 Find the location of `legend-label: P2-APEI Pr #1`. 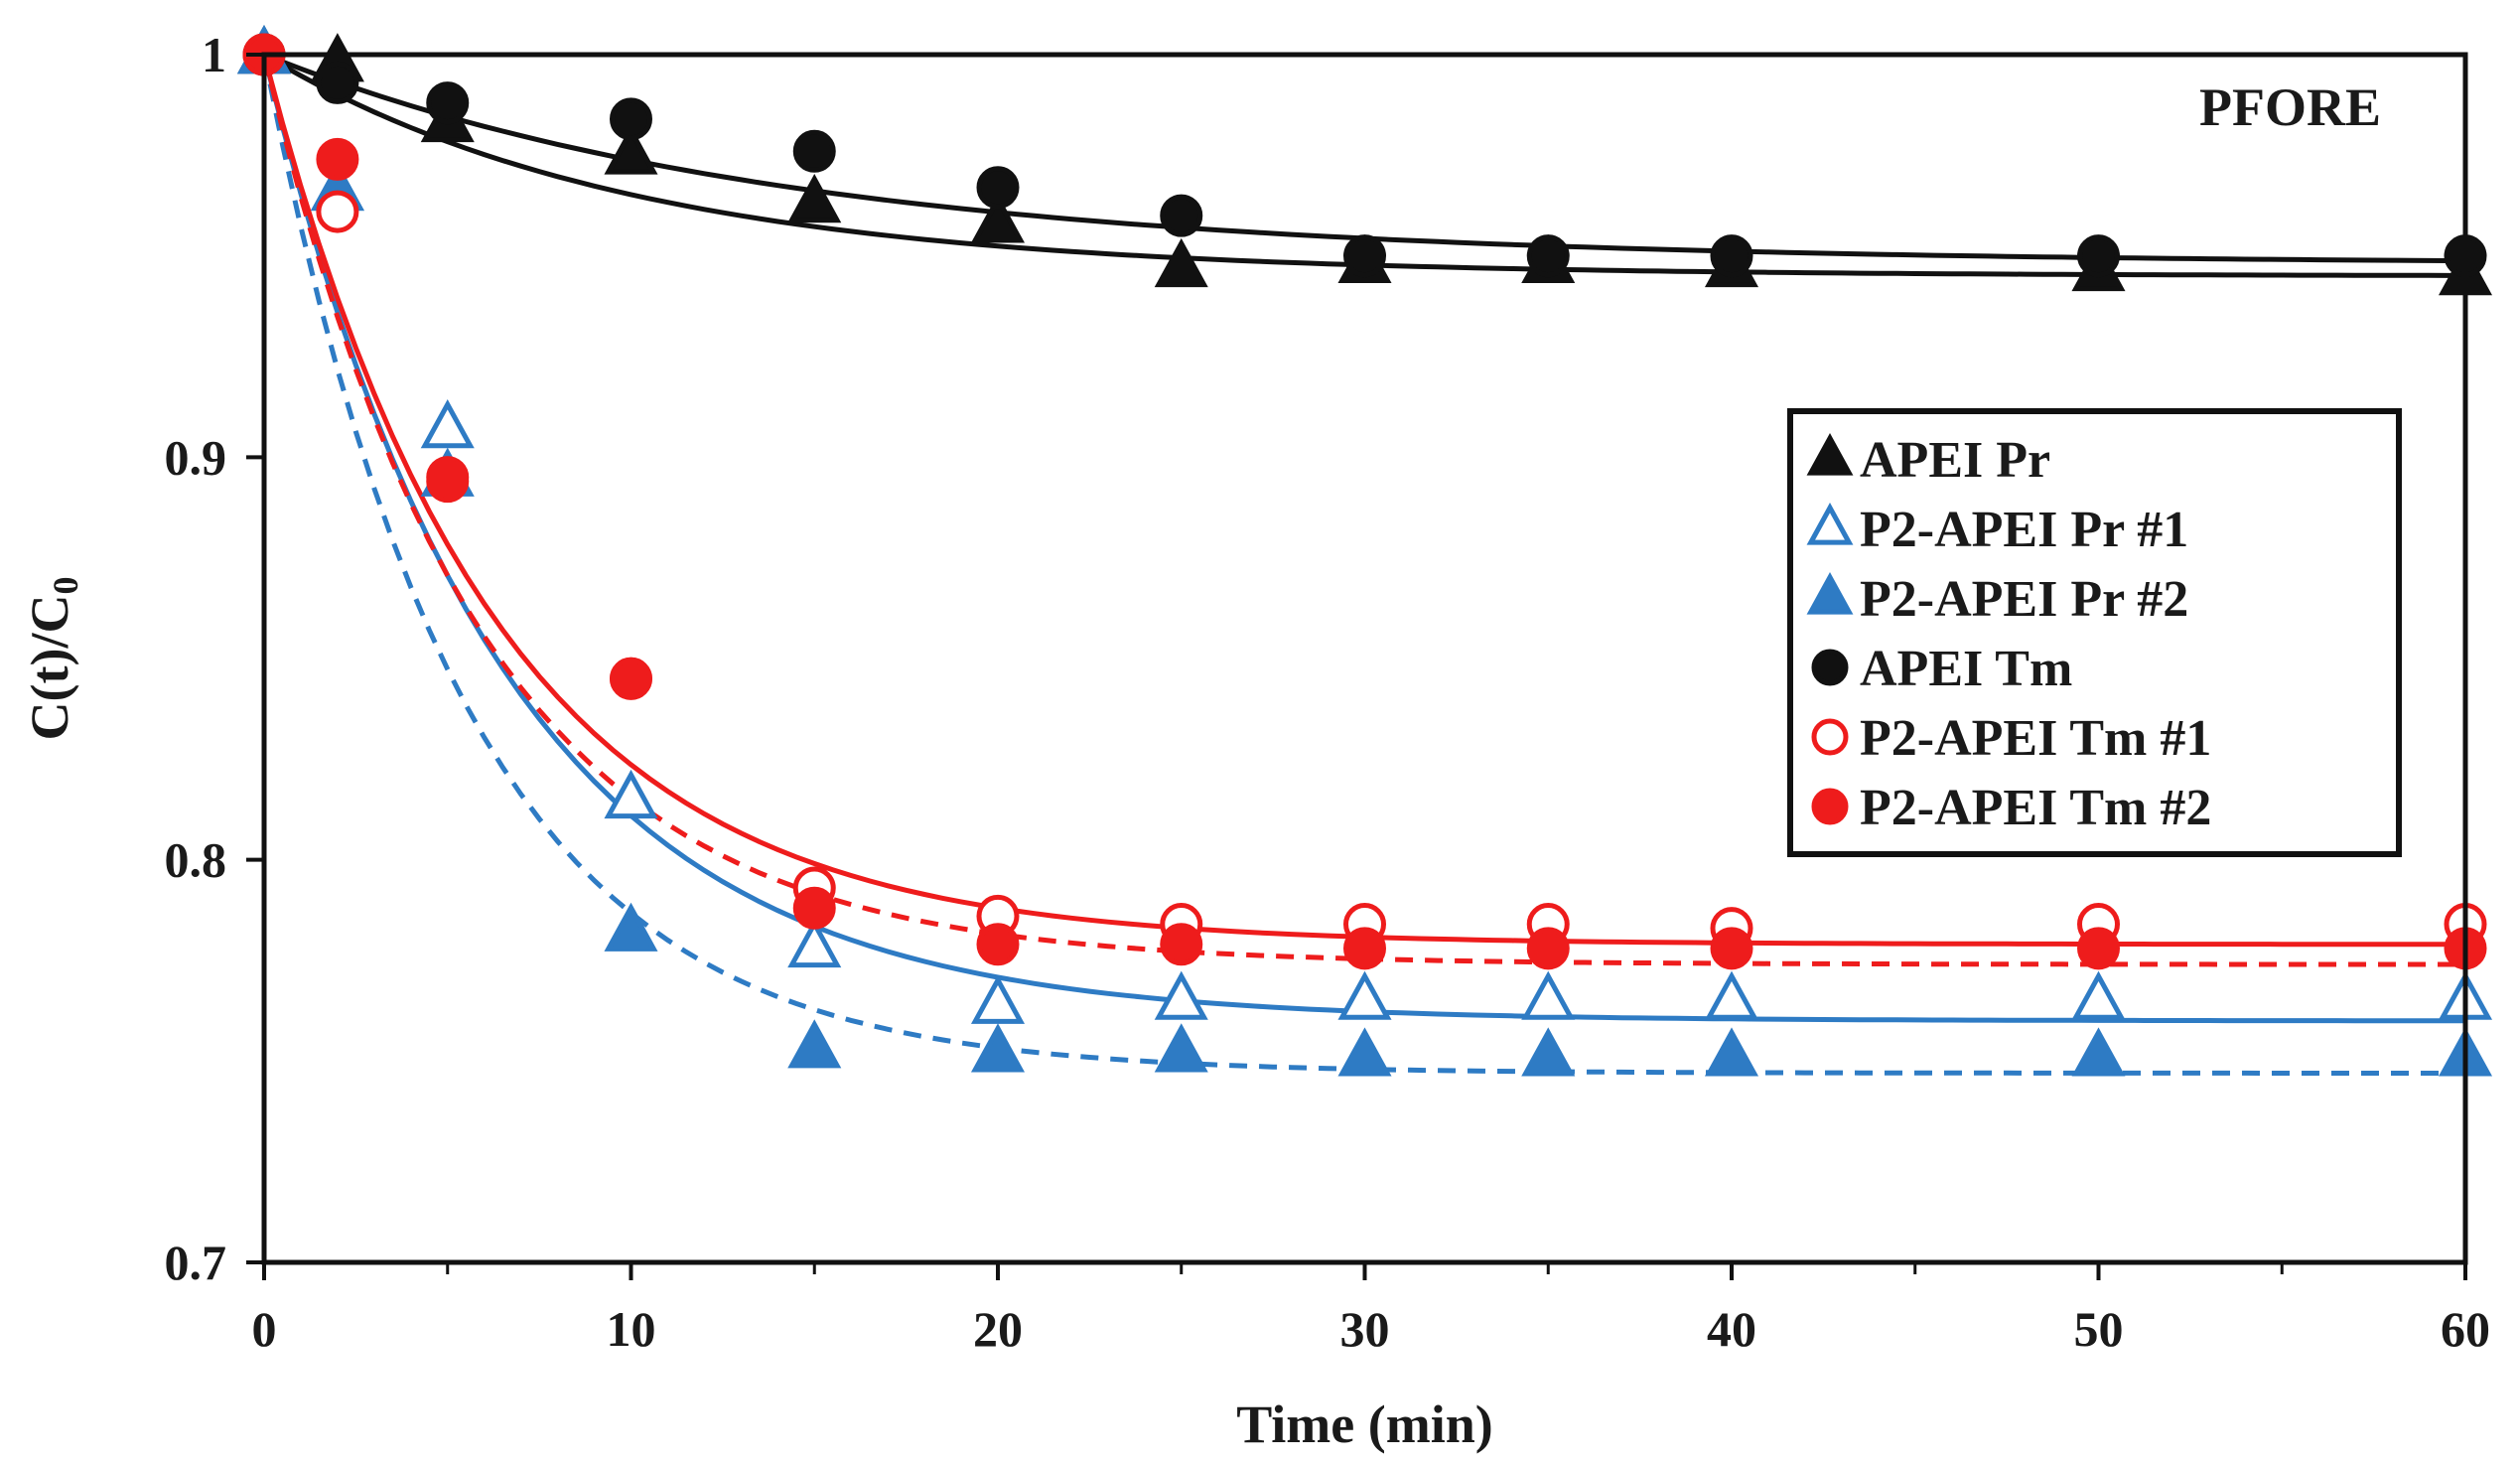

legend-label: P2-APEI Pr #1 is located at coordinates (2024, 530).